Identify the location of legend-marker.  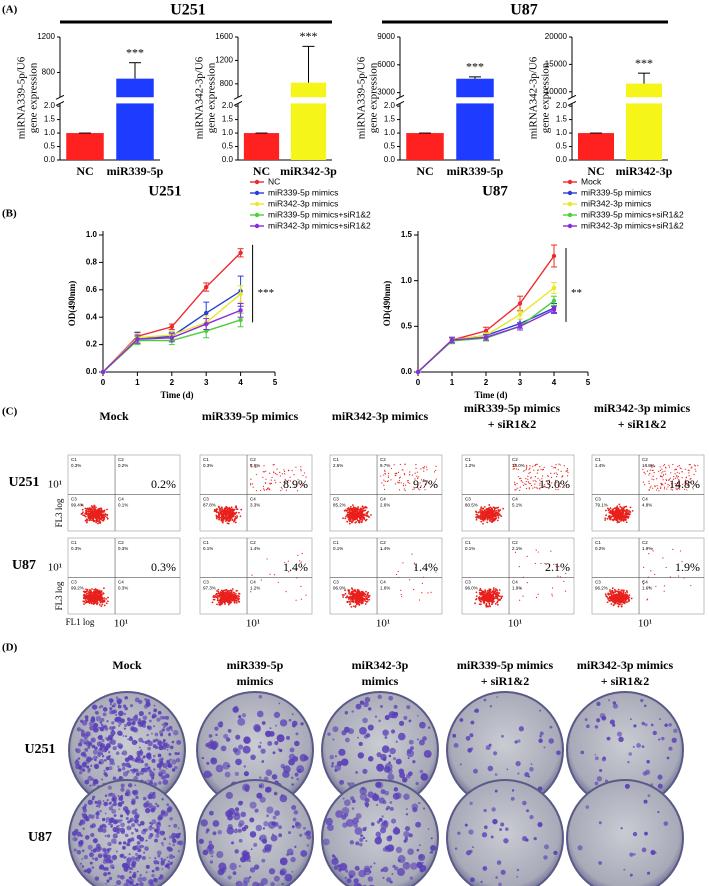
(257, 204).